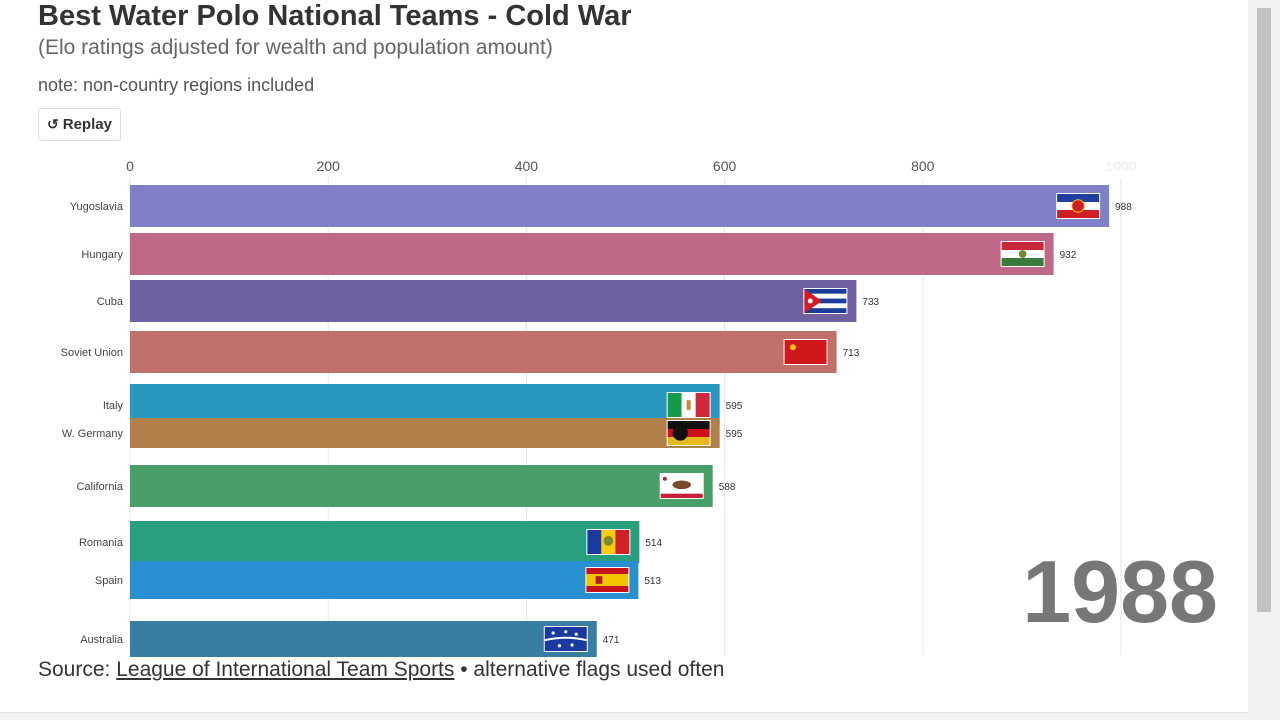  What do you see at coordinates (851, 353) in the screenshot?
I see `bar-value-label: 713` at bounding box center [851, 353].